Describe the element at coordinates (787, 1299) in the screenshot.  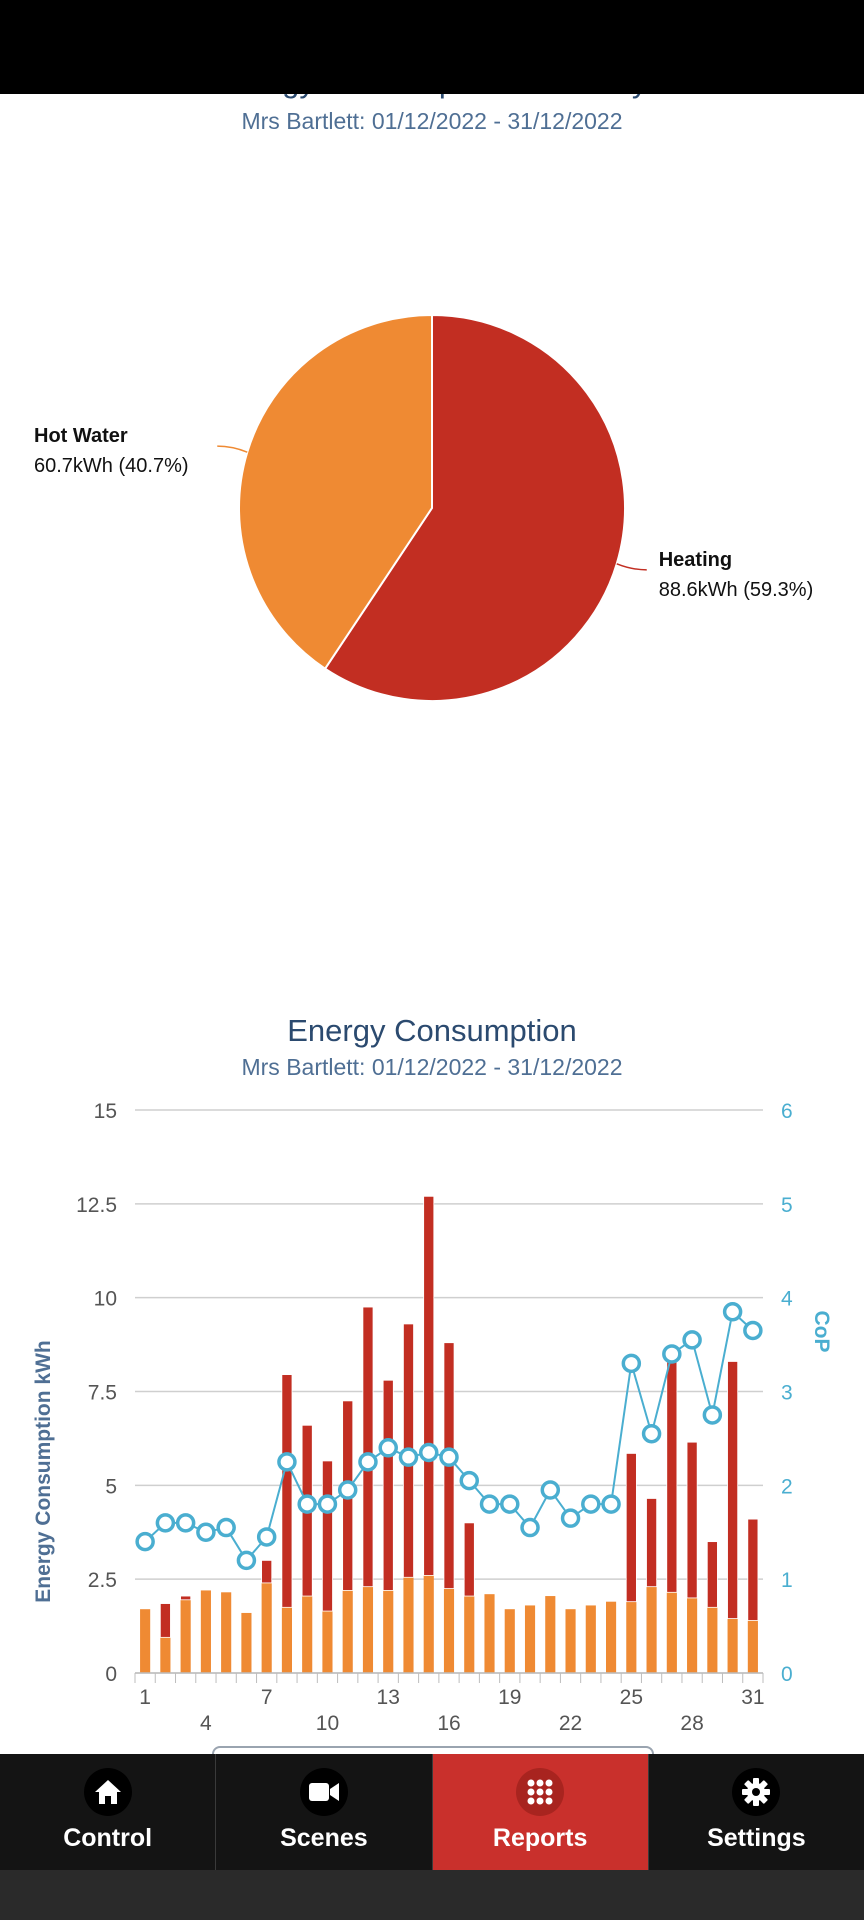
I see `y2-tick-label: 4` at that location.